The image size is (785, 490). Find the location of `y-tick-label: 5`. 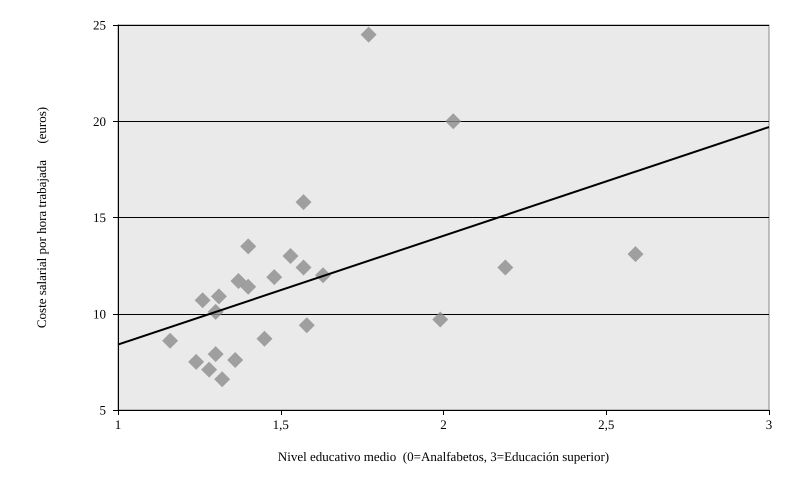

y-tick-label: 5 is located at coordinates (103, 410).